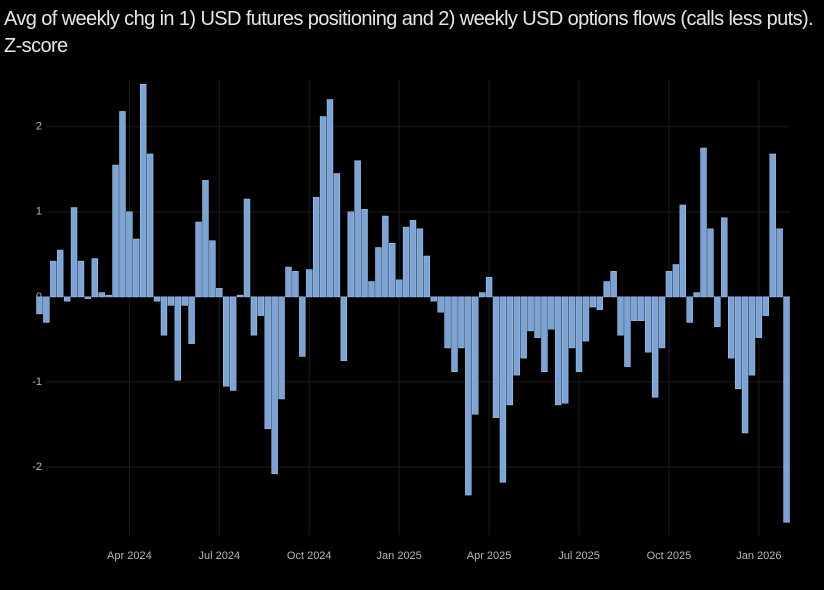 The image size is (824, 590). Describe the element at coordinates (758, 556) in the screenshot. I see `x-tick-label: Jan 2026` at that location.